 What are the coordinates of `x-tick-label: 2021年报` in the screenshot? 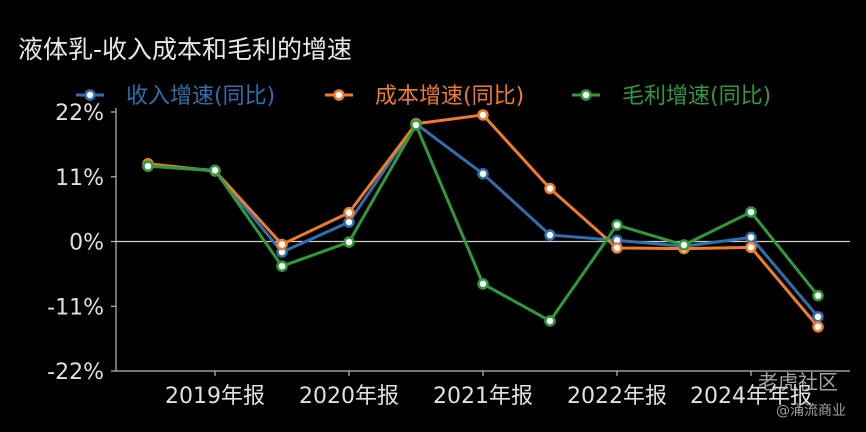 It's located at (483, 396).